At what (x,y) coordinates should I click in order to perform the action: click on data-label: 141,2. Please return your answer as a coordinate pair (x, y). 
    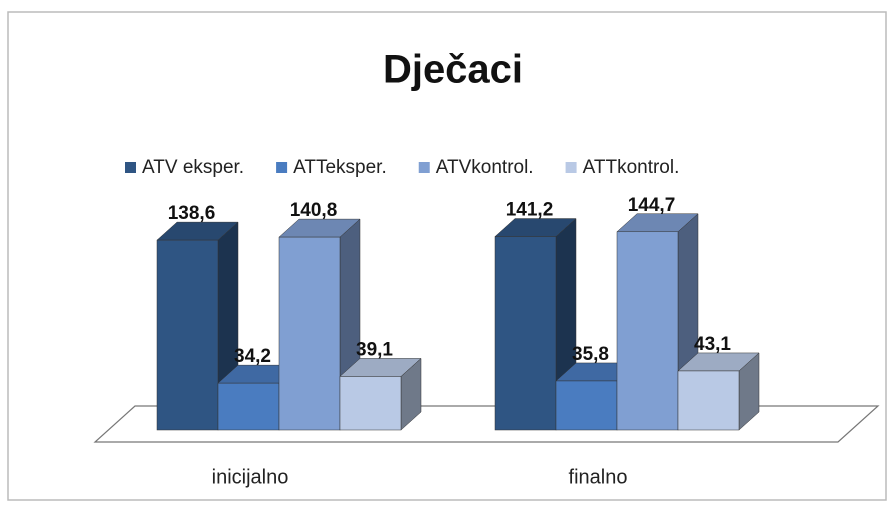
    Looking at the image, I should click on (530, 210).